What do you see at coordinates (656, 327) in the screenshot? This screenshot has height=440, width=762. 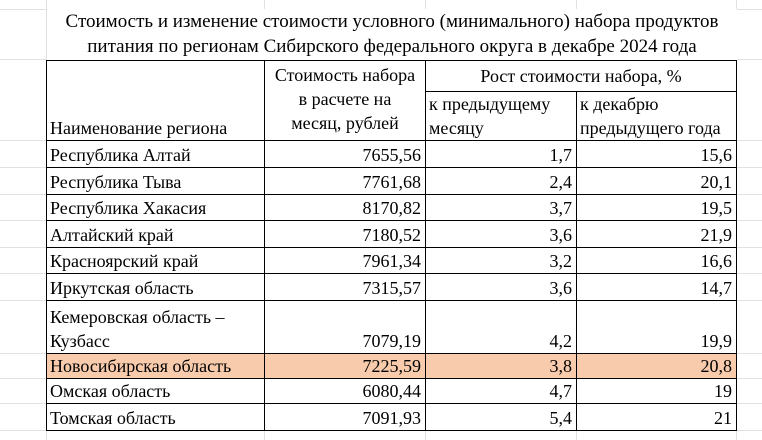 I see `yoy-cell: 19,9` at bounding box center [656, 327].